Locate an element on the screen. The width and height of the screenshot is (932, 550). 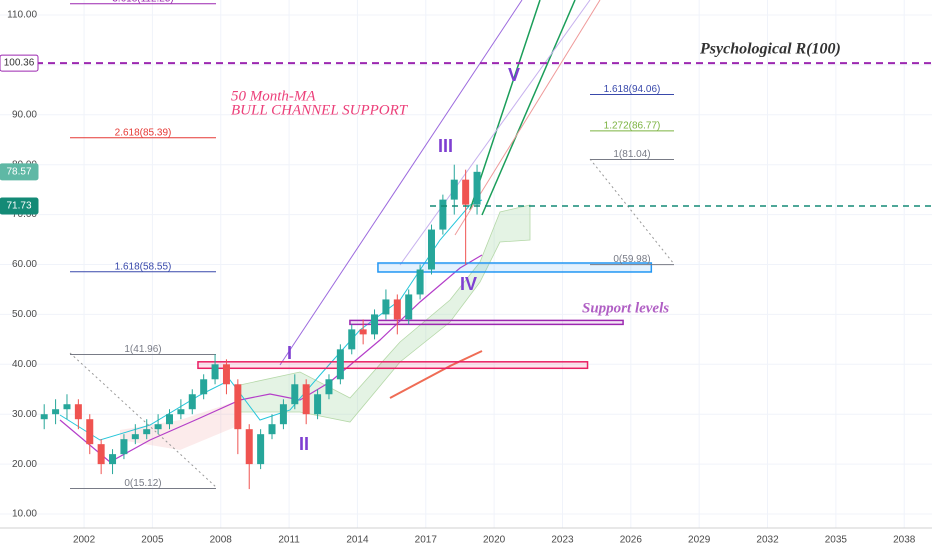
wave-label: III is located at coordinates (445, 146).